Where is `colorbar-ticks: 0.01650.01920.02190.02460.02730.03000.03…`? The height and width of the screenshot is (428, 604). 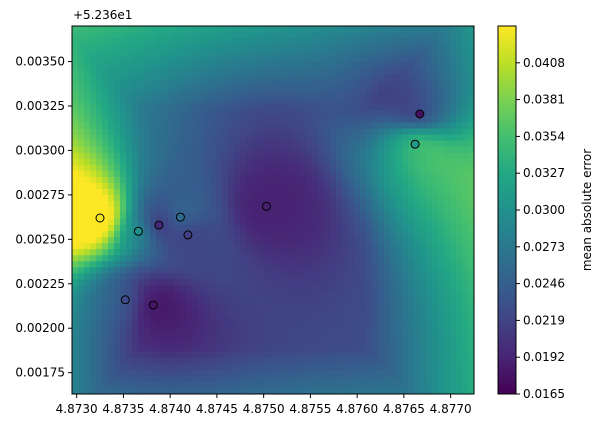 colorbar-ticks: 0.01650.01920.02190.02460.02730.03000.03… is located at coordinates (540, 228).